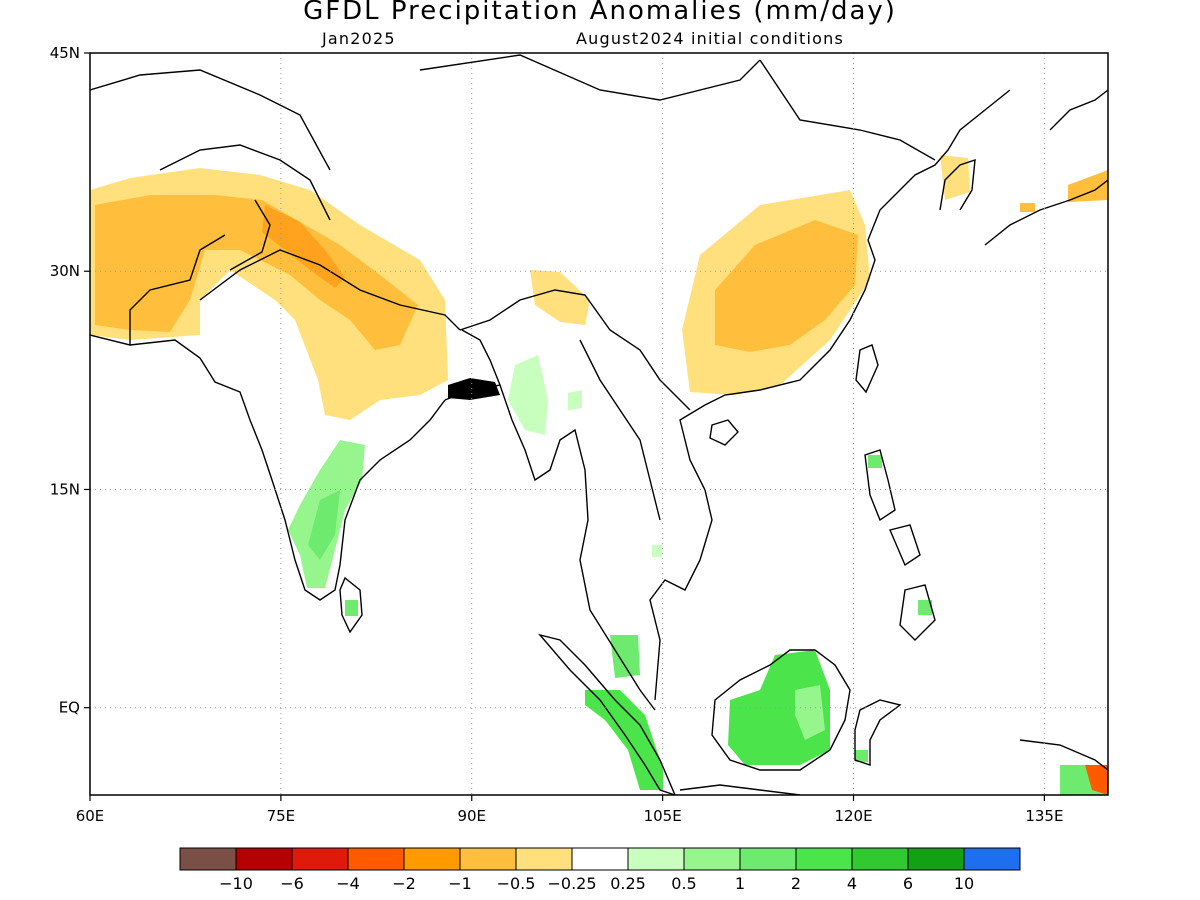 This screenshot has width=1200, height=900. Describe the element at coordinates (810, 712) in the screenshot. I see `light-wet-borneo-interior` at that location.